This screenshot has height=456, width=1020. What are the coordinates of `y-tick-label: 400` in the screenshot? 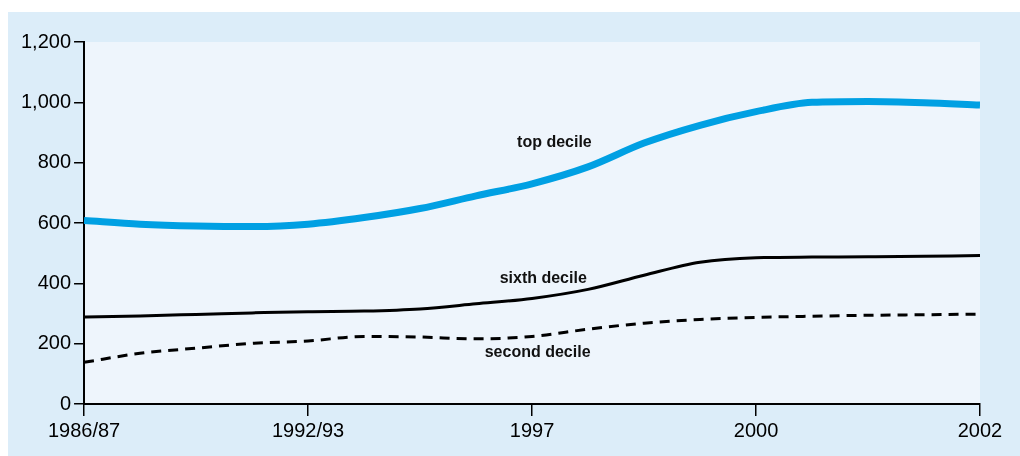 It's located at (54, 281).